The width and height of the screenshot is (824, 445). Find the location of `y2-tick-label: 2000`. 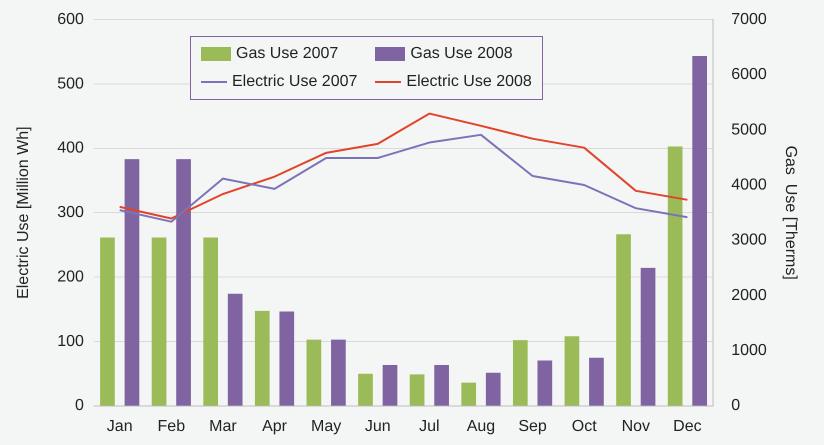

y2-tick-label: 2000 is located at coordinates (749, 295).